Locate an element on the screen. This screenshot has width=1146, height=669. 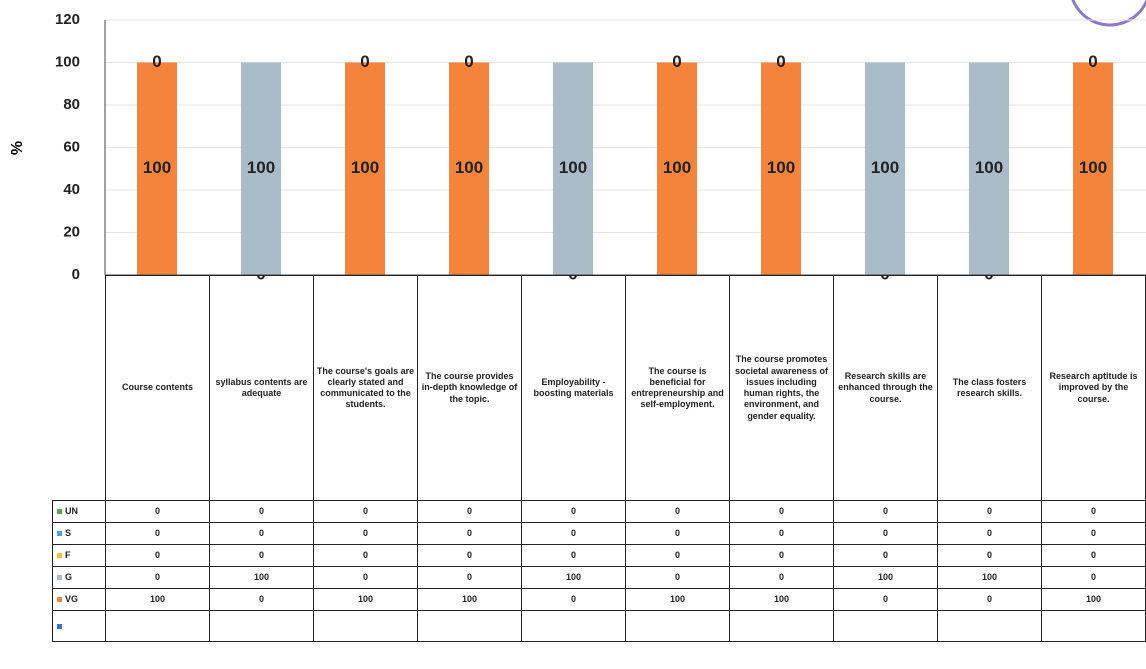
category-header: Employability -boosting materials is located at coordinates (573, 388).